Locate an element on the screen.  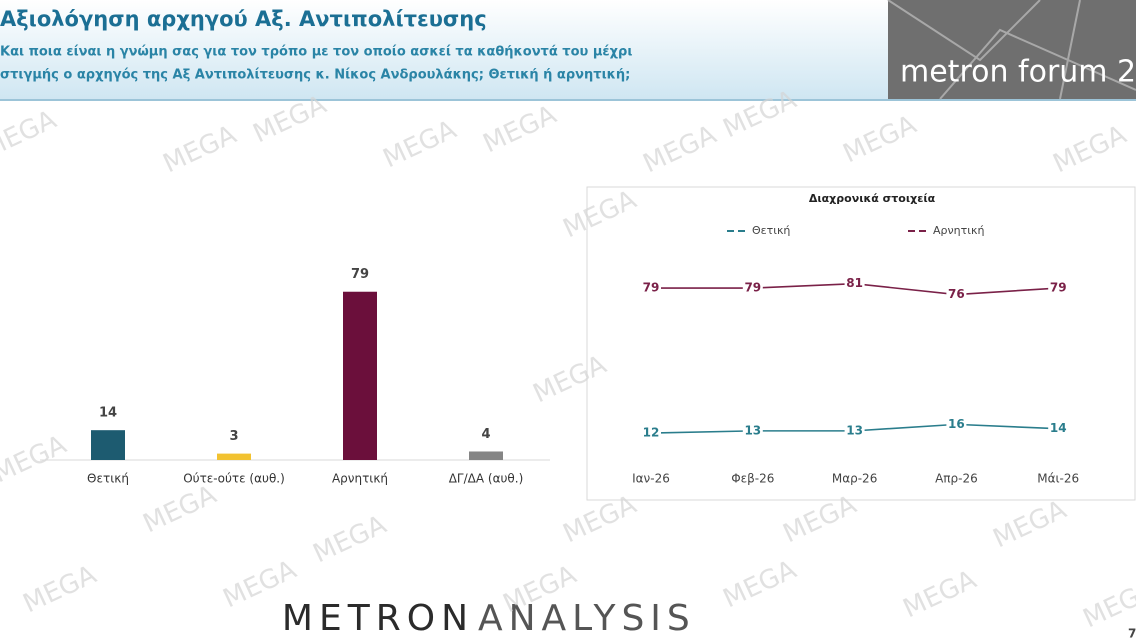
value-label: 3 is located at coordinates (233, 436).